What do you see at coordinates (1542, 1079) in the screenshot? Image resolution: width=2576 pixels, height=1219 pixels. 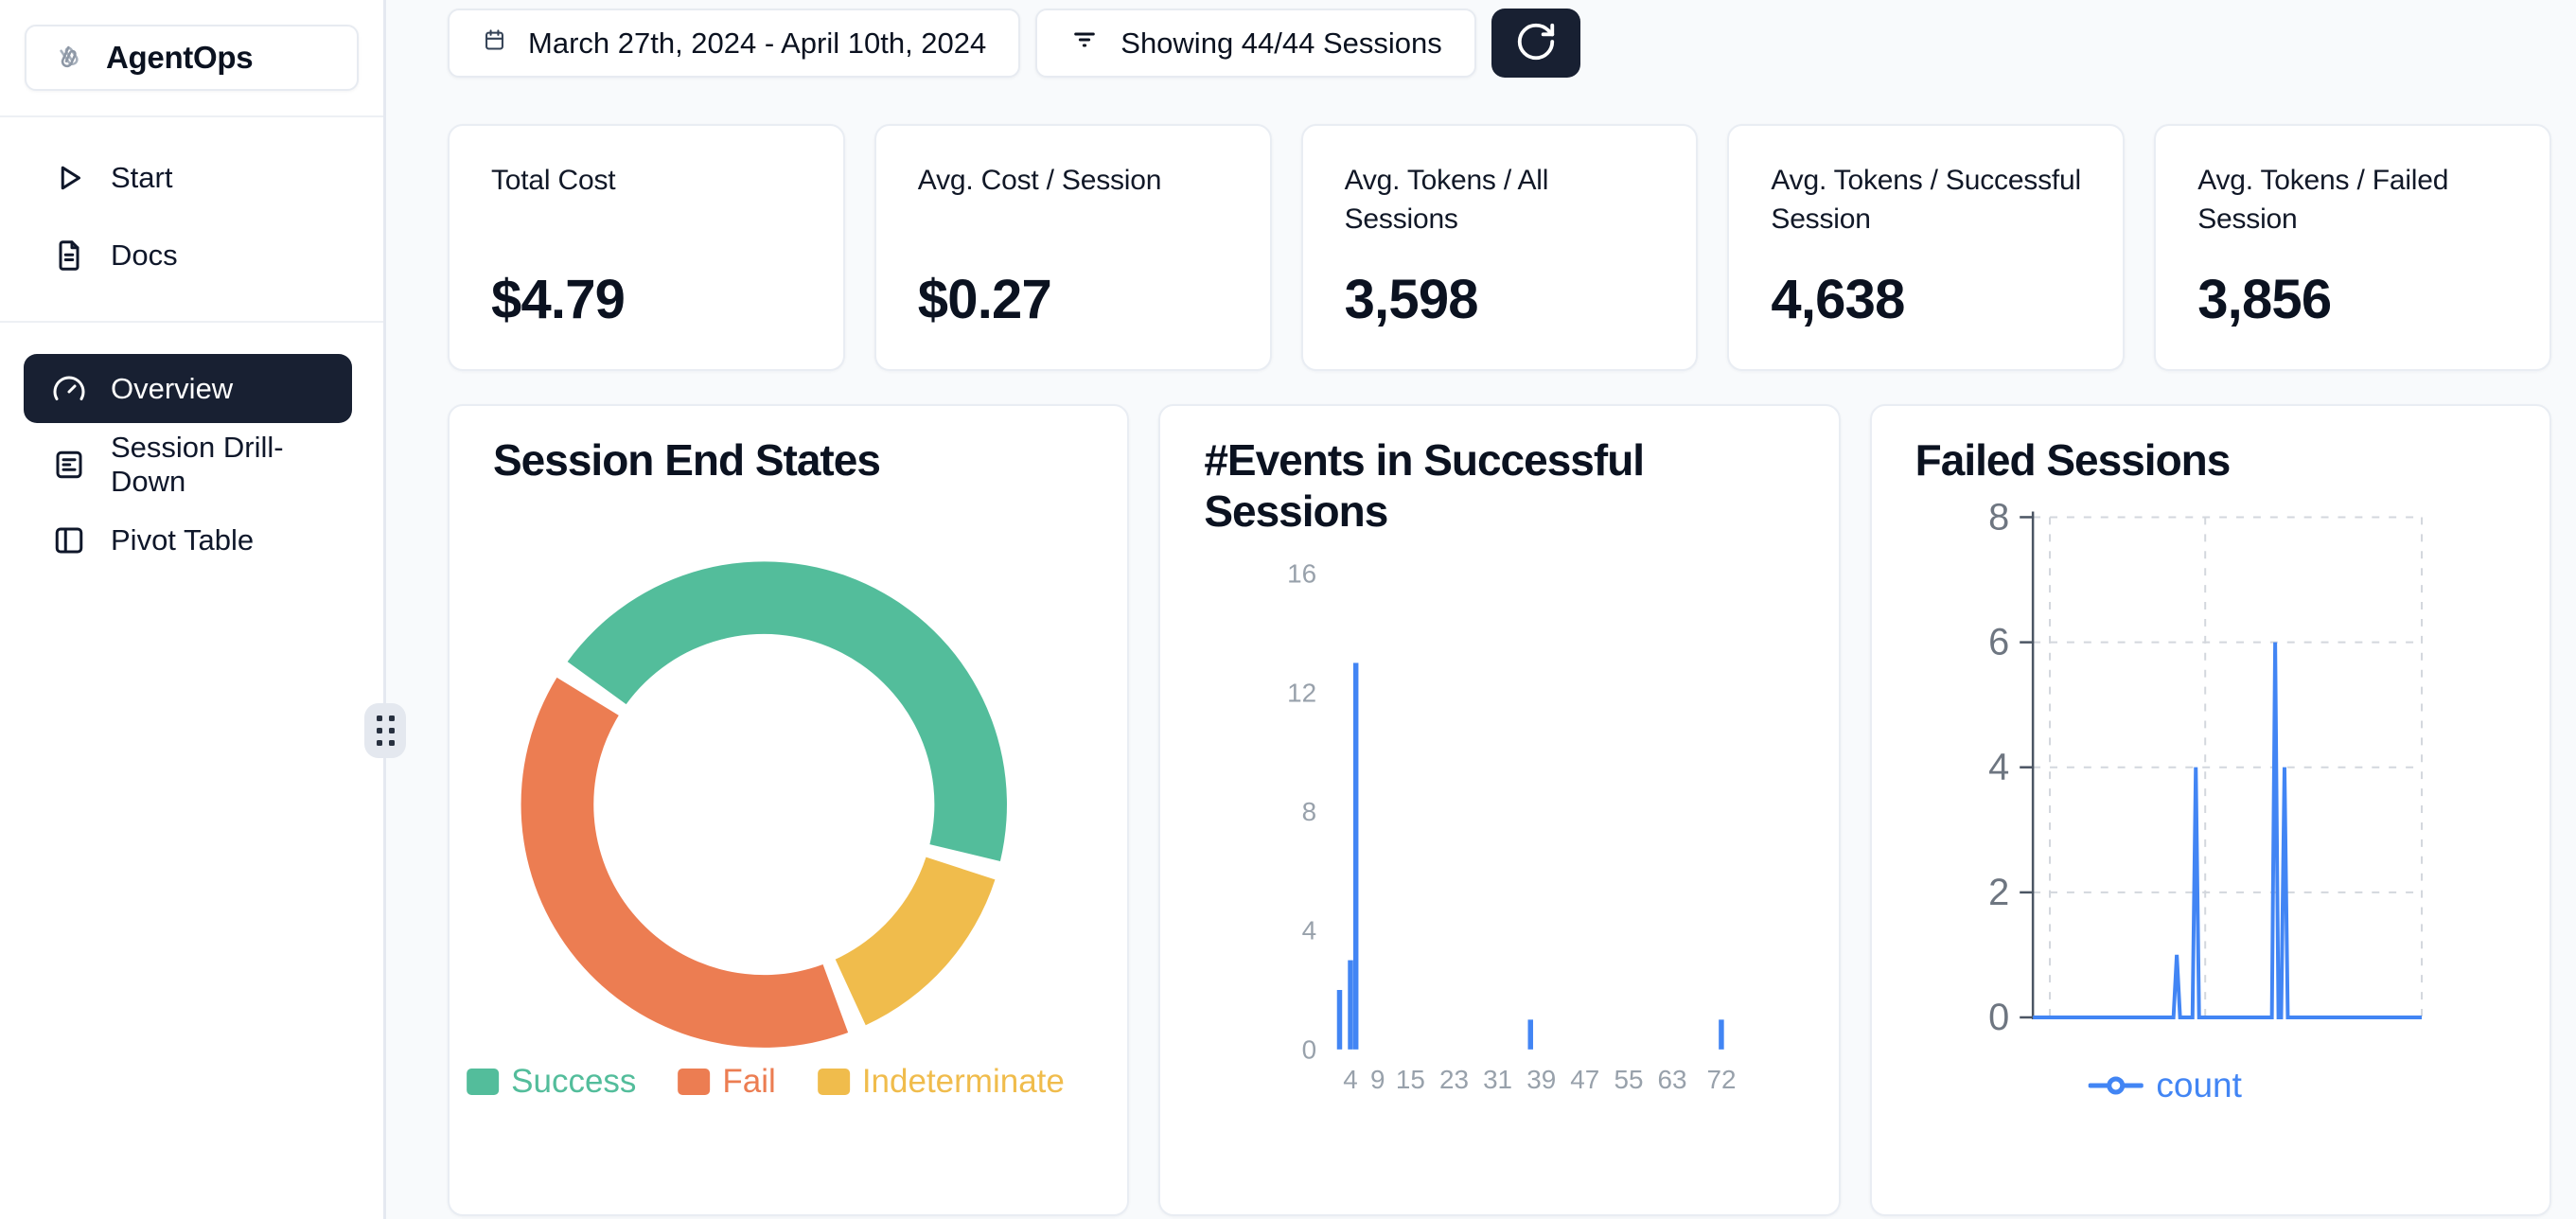 I see `svg-text: 39` at bounding box center [1542, 1079].